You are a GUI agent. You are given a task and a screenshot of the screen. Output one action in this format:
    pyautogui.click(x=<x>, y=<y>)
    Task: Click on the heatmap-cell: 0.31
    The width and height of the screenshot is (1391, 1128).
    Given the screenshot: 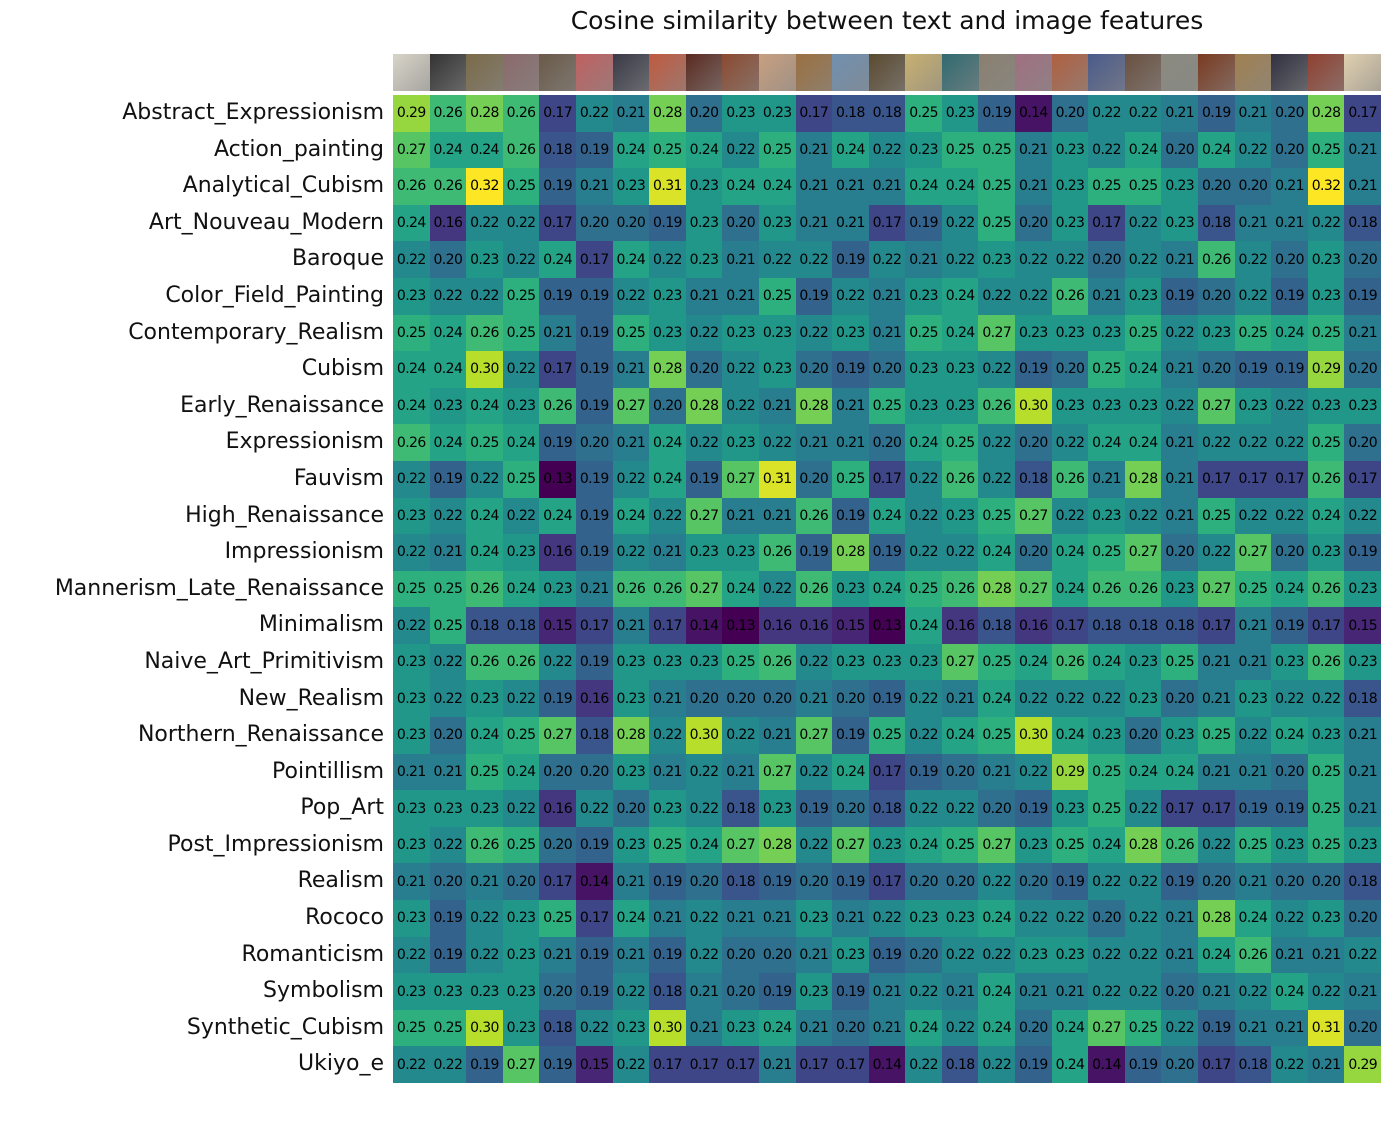 What is the action you would take?
    pyautogui.click(x=1326, y=1028)
    